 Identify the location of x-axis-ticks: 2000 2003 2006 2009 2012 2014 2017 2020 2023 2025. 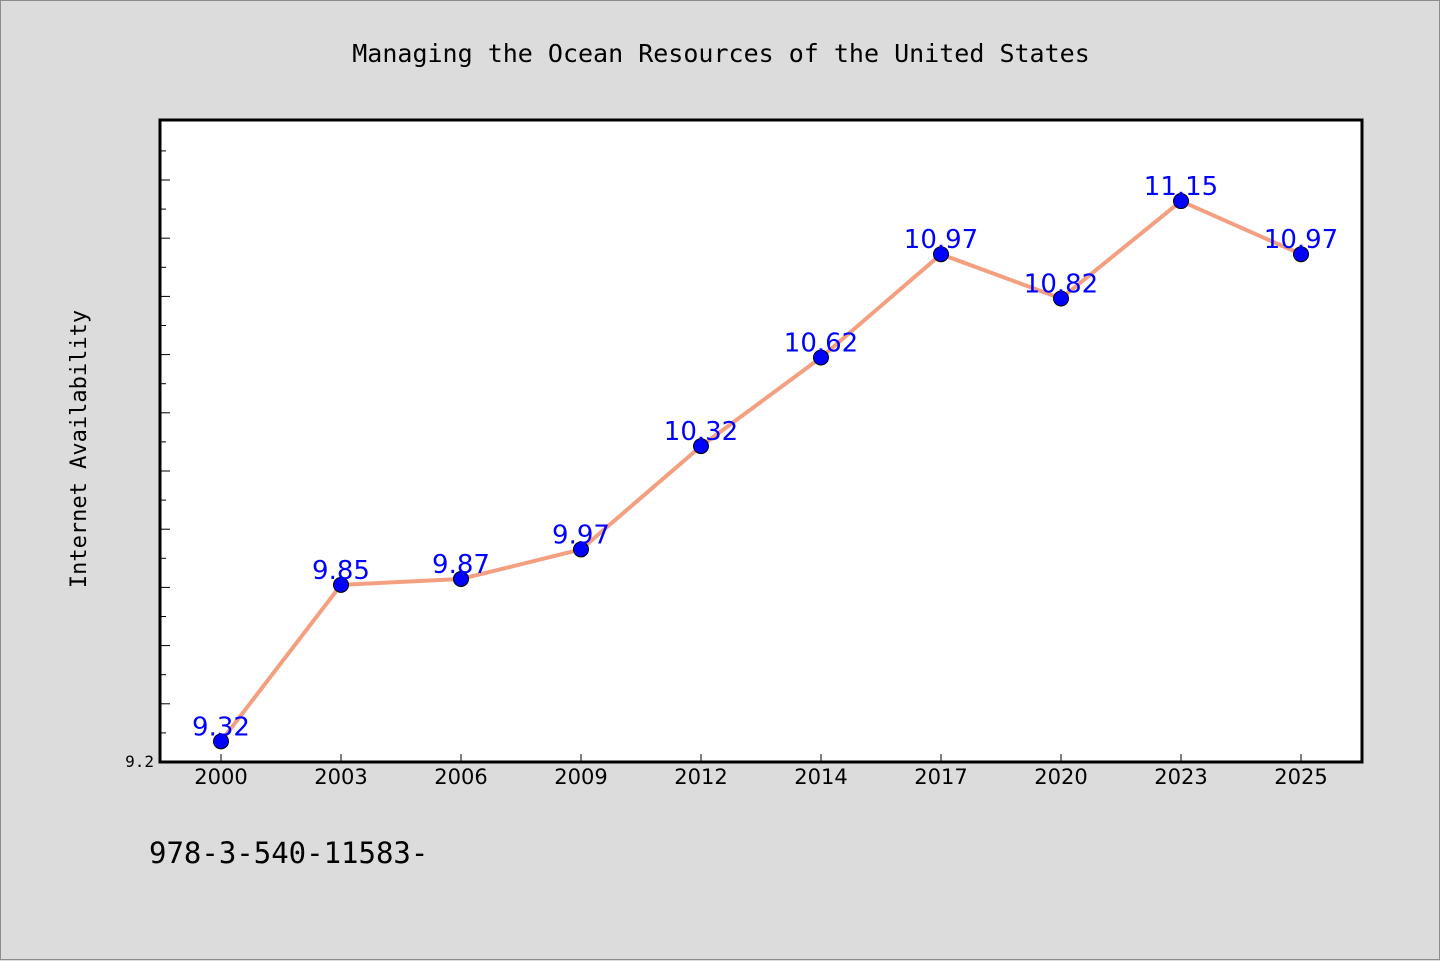
(761, 771).